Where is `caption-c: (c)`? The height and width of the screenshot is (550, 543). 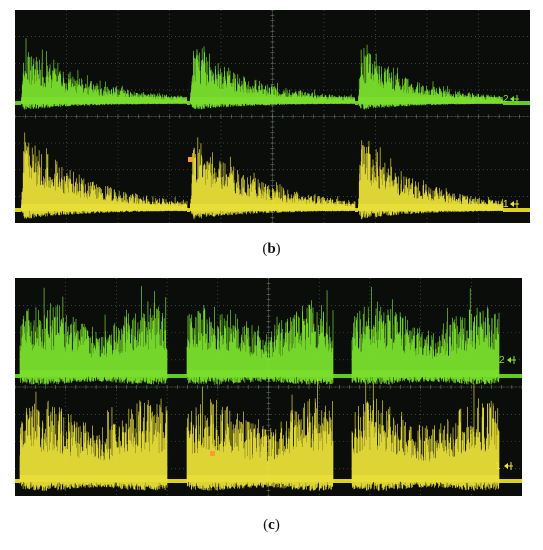 caption-c: (c) is located at coordinates (271, 525).